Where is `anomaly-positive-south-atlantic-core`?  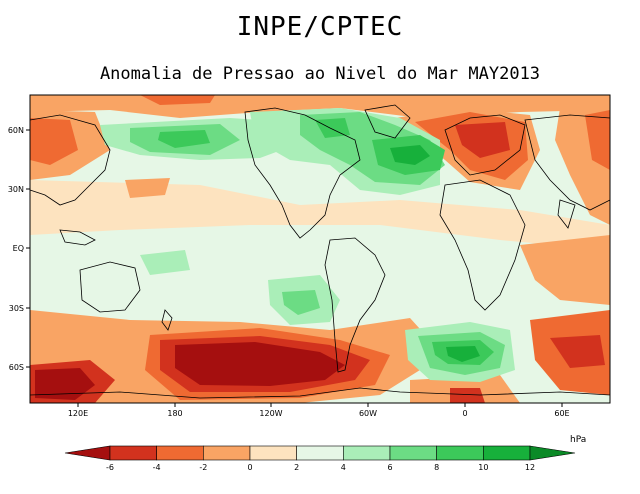
anomaly-positive-south-atlantic-core is located at coordinates (463, 354).